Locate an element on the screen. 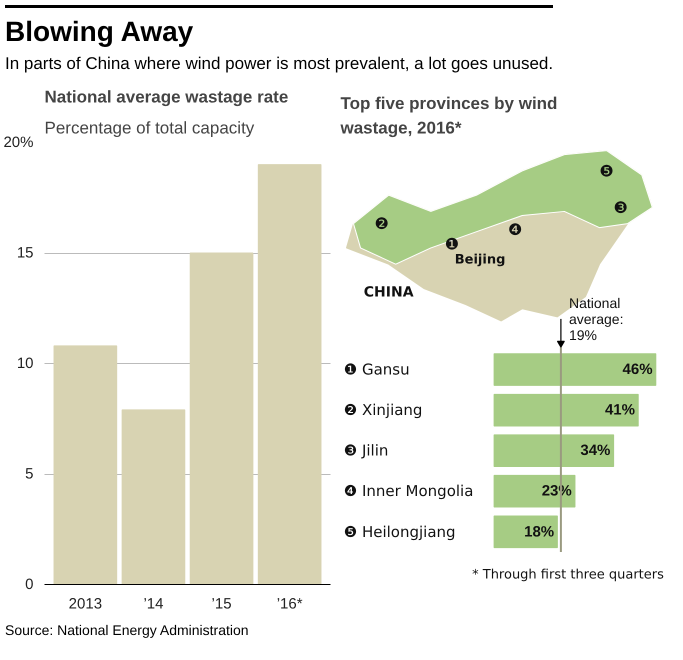  text: ❷ is located at coordinates (381, 224).